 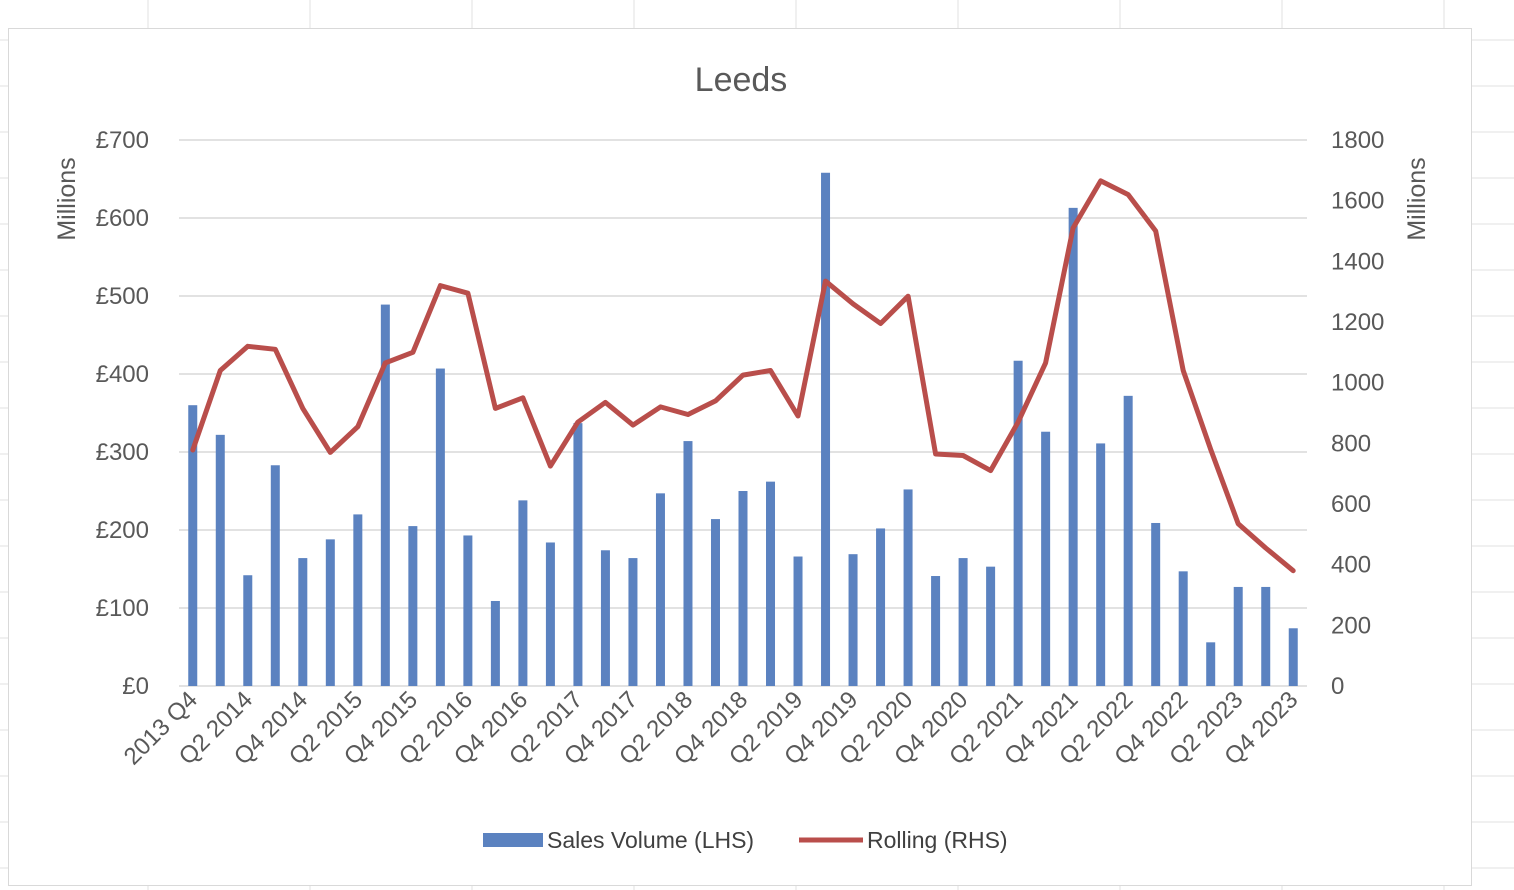 I want to click on y-right-tick-label: 400, so click(x=1351, y=565).